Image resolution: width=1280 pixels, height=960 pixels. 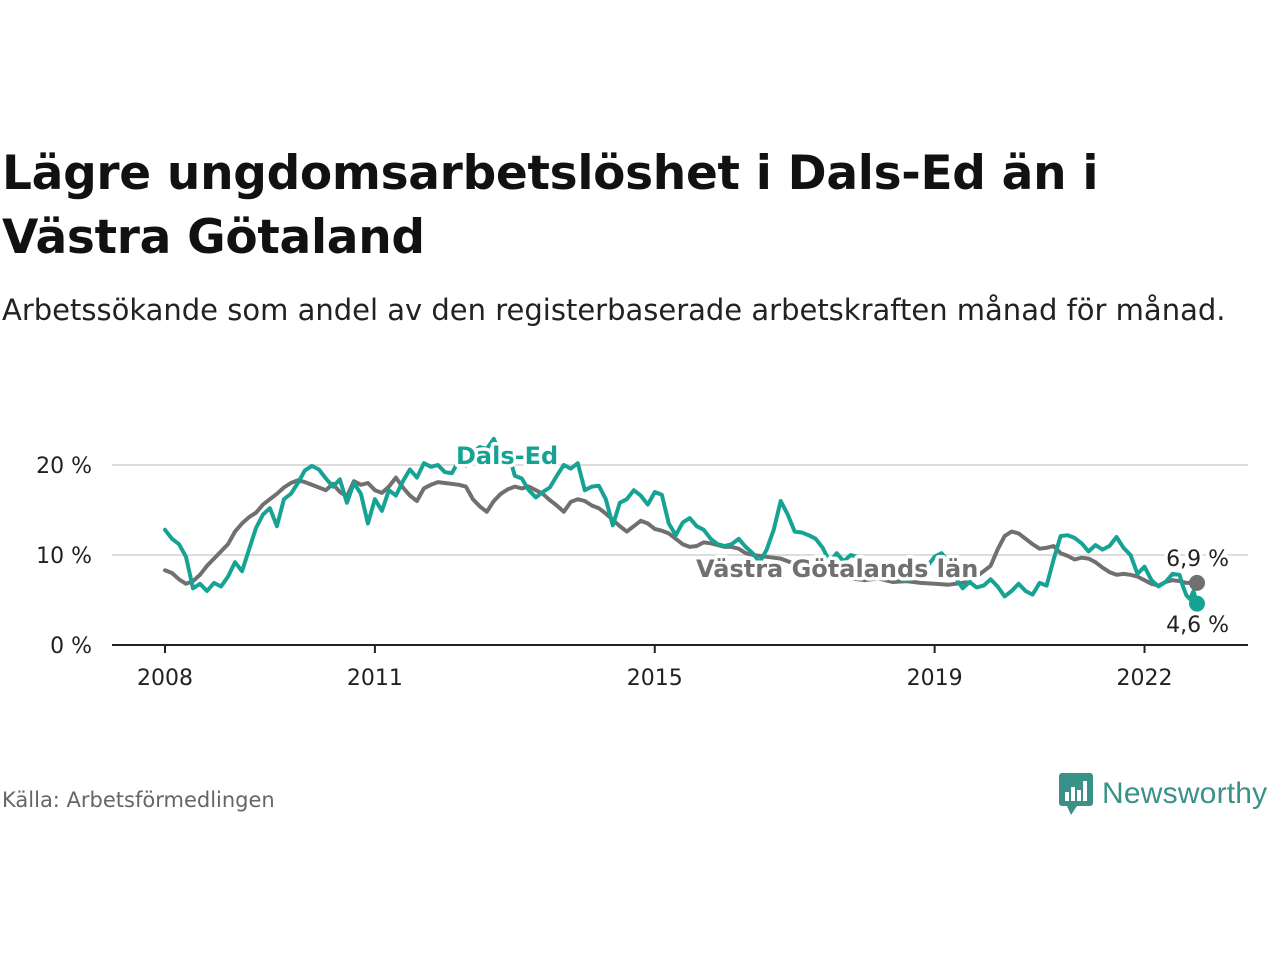 I want to click on y-tick-label: 20 %, so click(x=64, y=466).